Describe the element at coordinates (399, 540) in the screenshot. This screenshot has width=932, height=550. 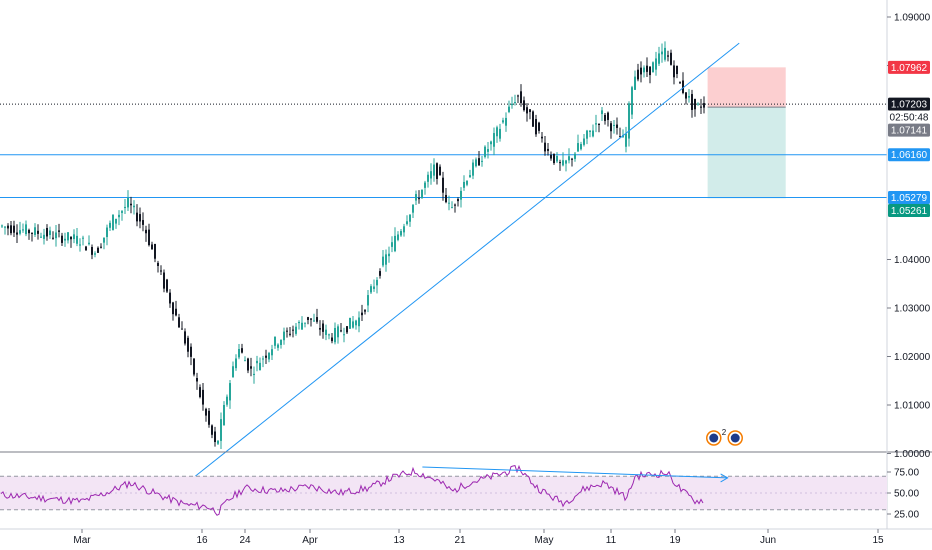
I see `time-tick-label: 13` at that location.